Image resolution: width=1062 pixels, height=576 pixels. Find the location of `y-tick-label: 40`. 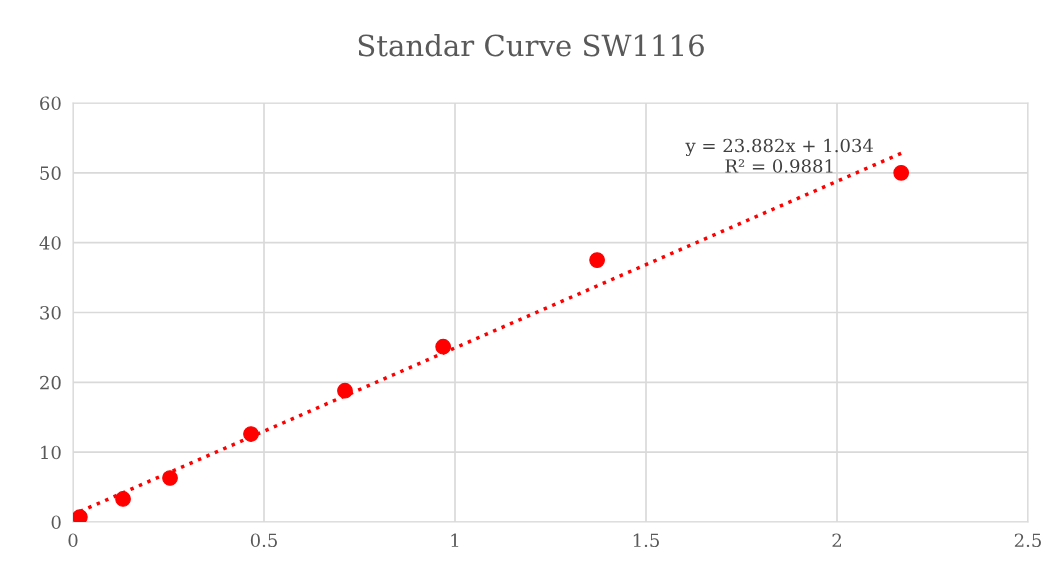

y-tick-label: 40 is located at coordinates (50, 243).